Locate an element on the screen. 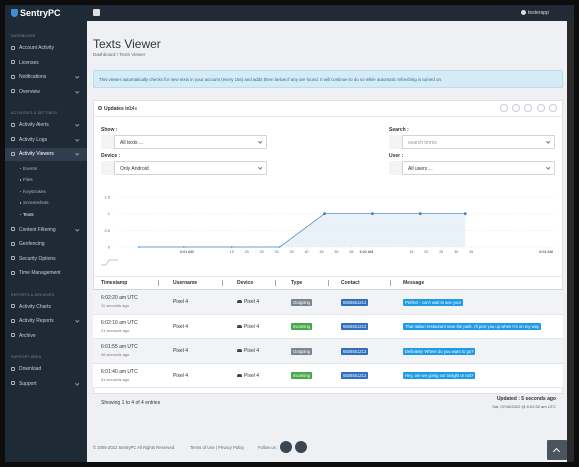 This screenshot has width=579, height=467. menu-item: Notifications is located at coordinates (33, 77).